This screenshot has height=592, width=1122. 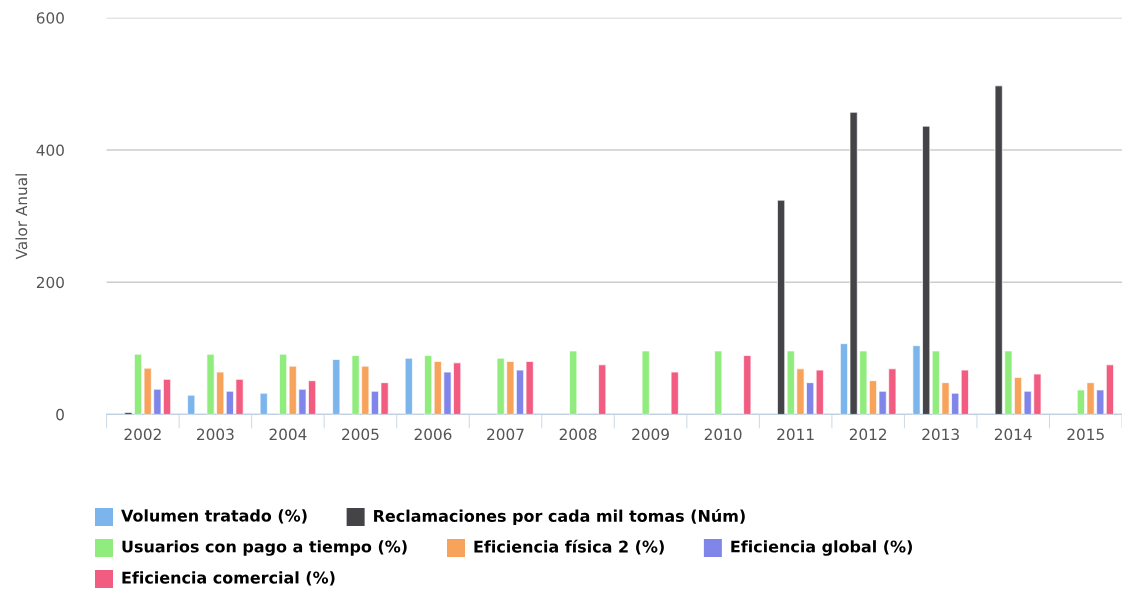 I want to click on x-tick-label: 2012, so click(x=868, y=434).